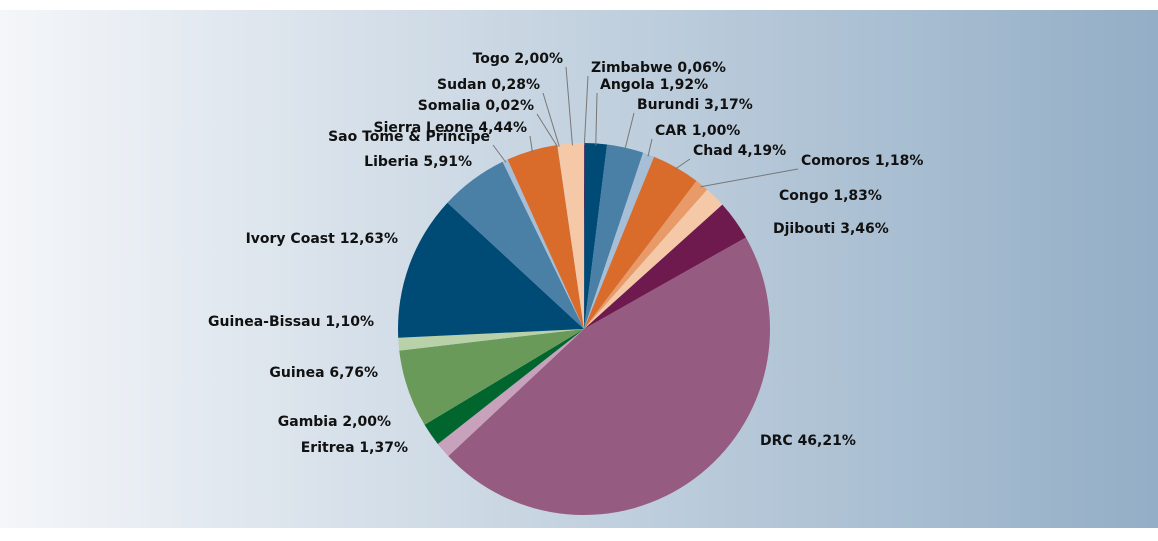 Image resolution: width=1158 pixels, height=541 pixels. I want to click on category-name: Eritrea, so click(328, 448).